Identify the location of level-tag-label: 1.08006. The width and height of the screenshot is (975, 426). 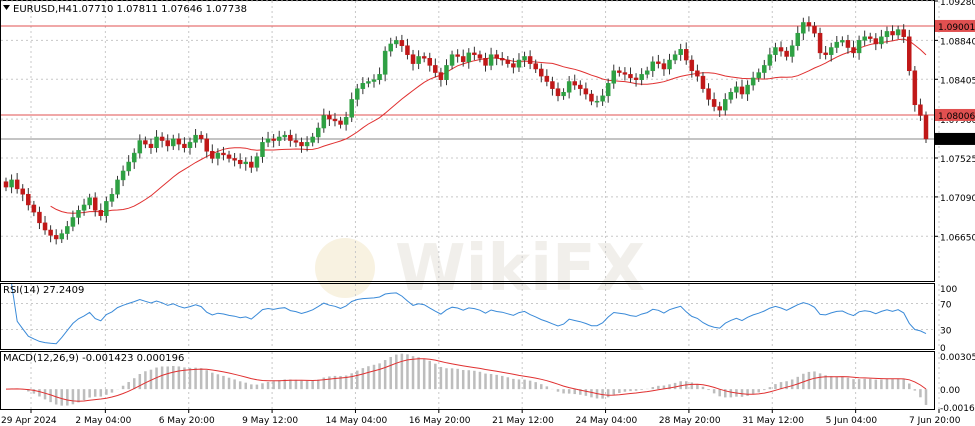
(956, 117).